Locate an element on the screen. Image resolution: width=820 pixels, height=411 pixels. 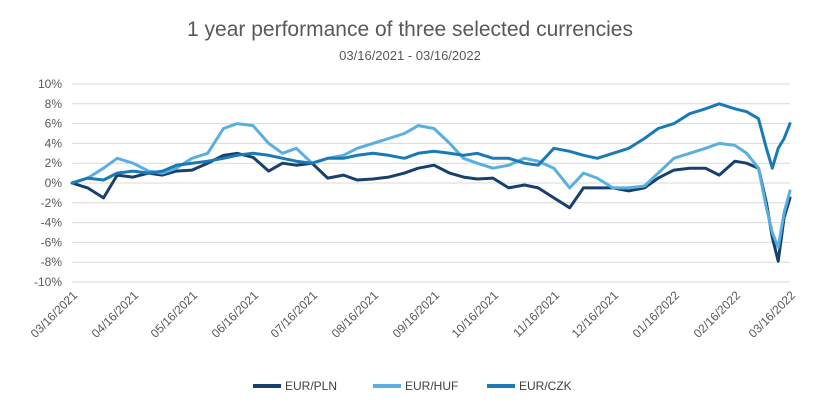
x-tick-label: 04/16/2021 is located at coordinates (115, 314).